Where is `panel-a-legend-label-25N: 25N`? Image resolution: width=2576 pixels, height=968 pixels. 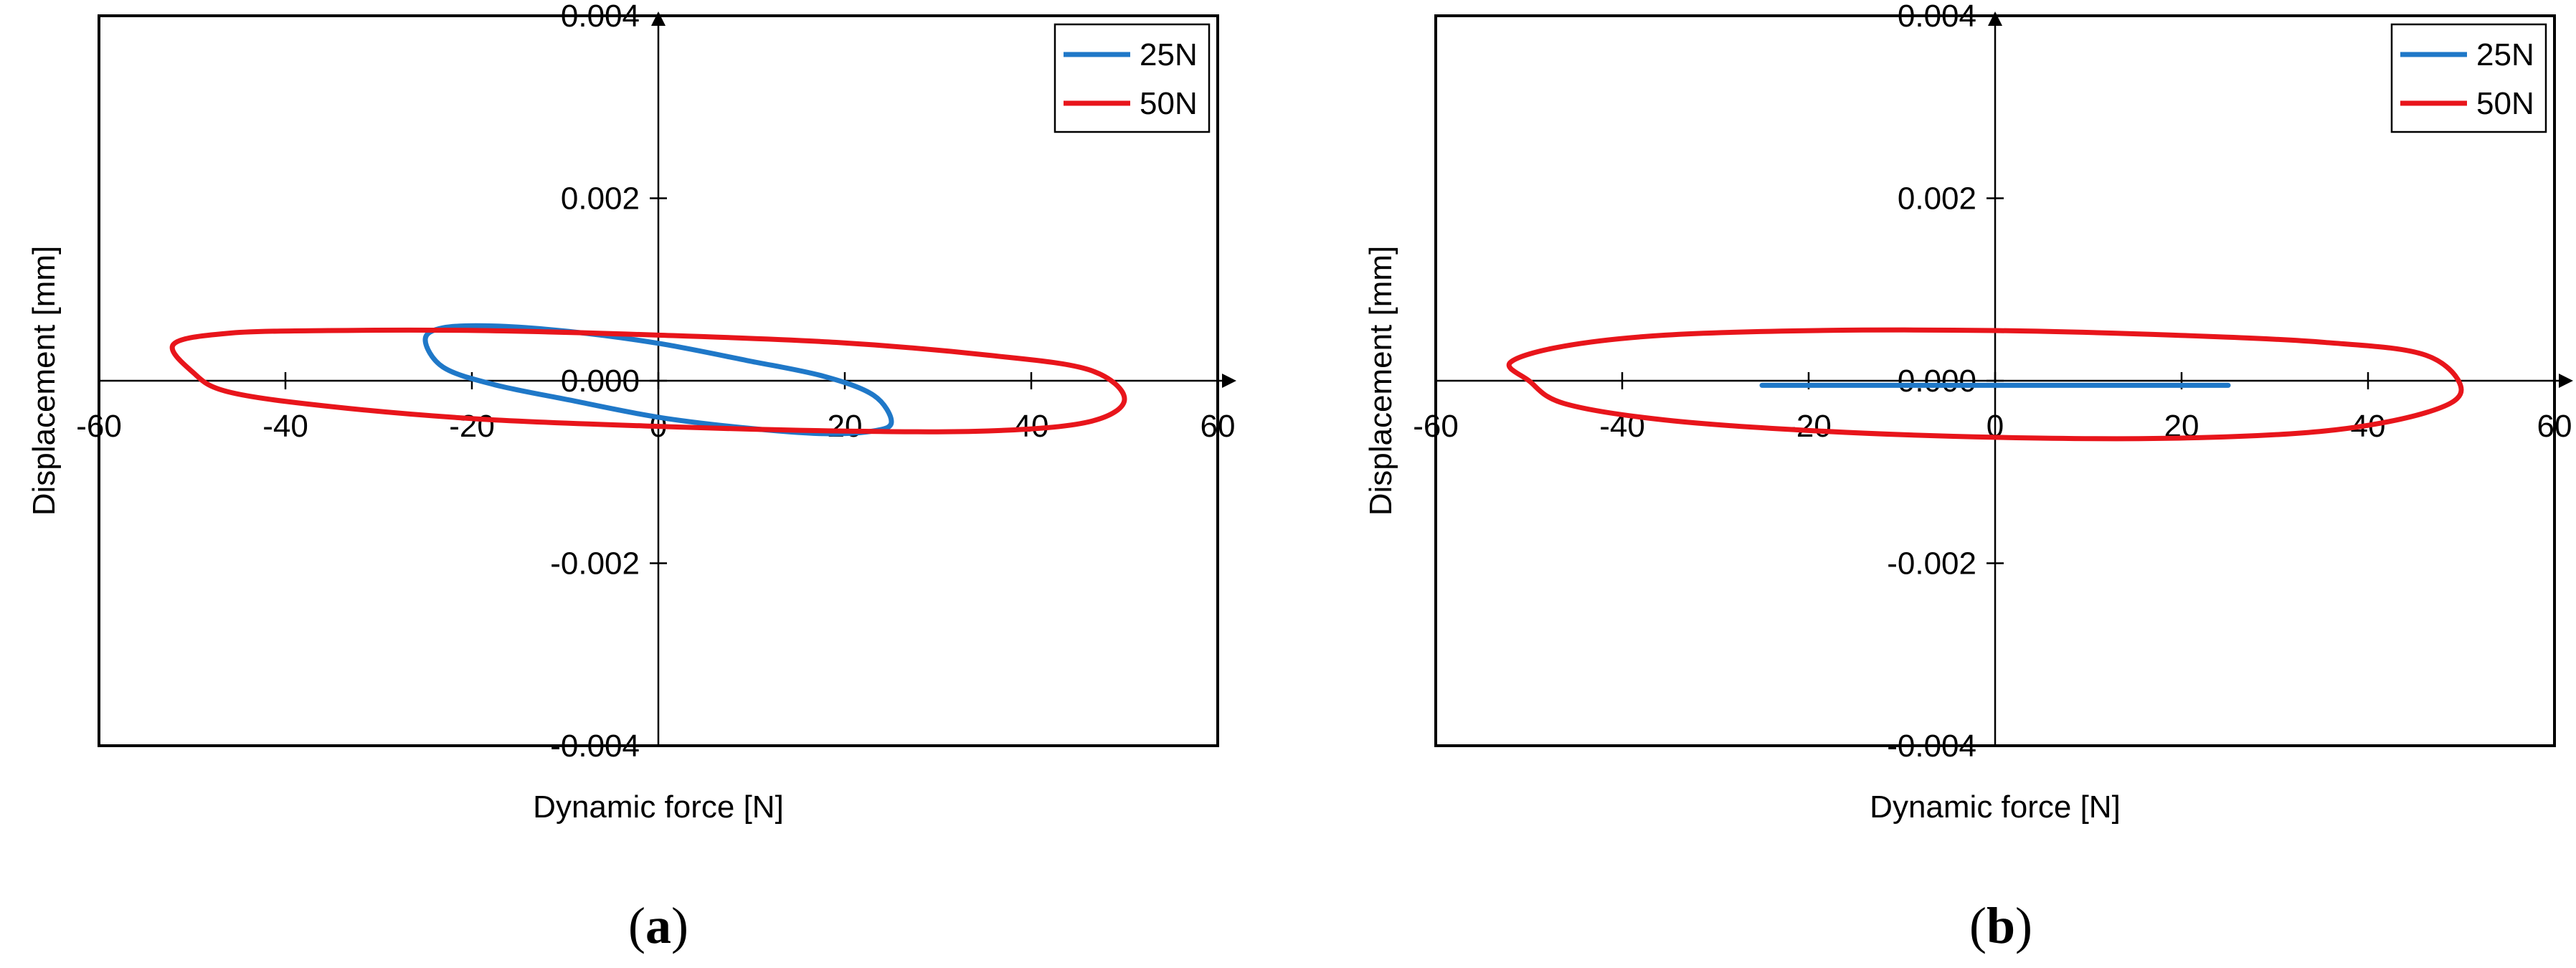
panel-a-legend-label-25N: 25N is located at coordinates (1169, 55).